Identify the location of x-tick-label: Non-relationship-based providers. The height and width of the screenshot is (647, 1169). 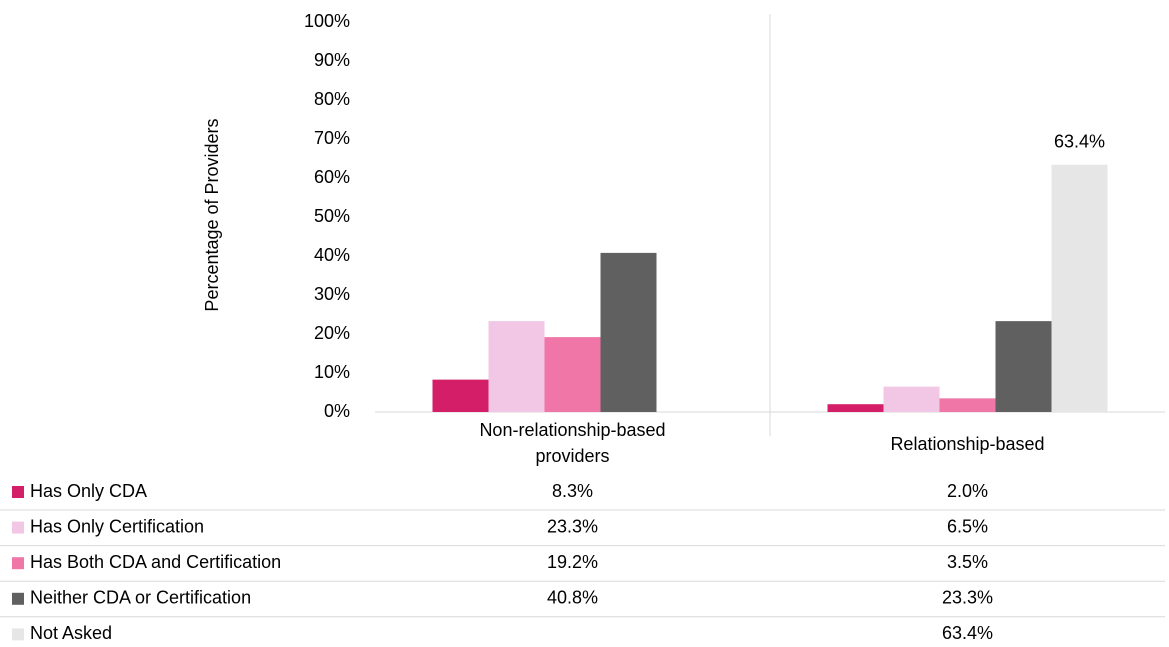
(572, 443).